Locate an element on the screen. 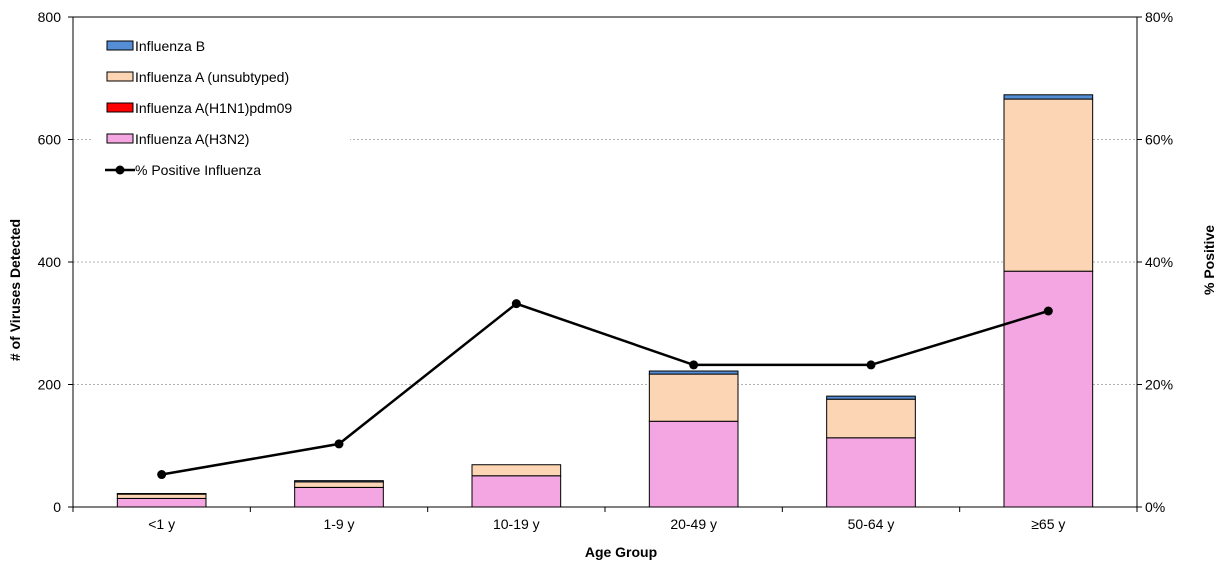 Image resolution: width=1225 pixels, height=565 pixels. legend-label: Influenza B is located at coordinates (170, 46).